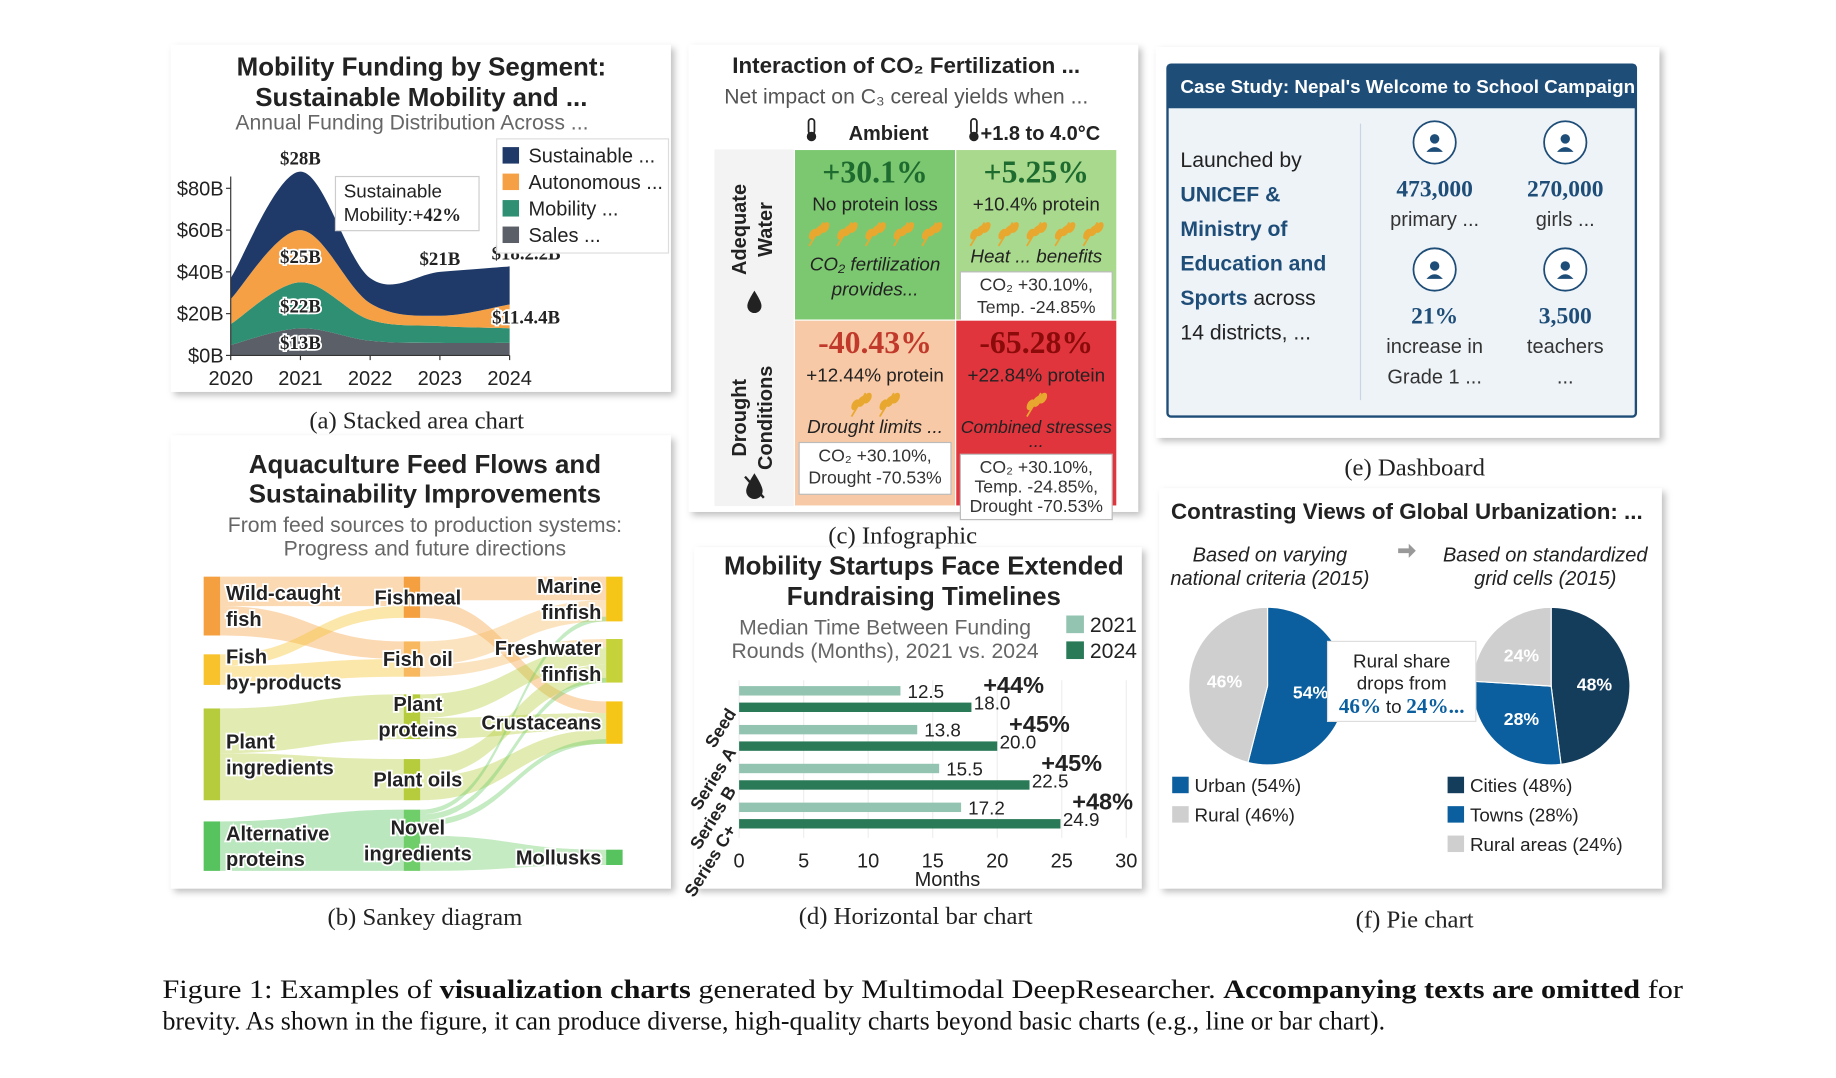 This screenshot has width=1836, height=1078. I want to click on data-label: 15.5, so click(964, 769).